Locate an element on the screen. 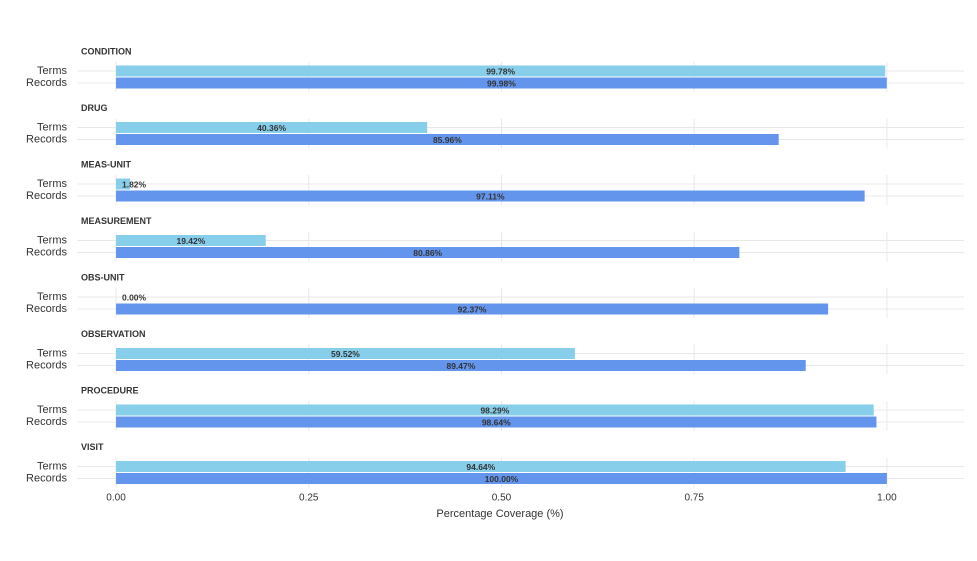 The image size is (977, 561). panel-title: VISIT is located at coordinates (92, 447).